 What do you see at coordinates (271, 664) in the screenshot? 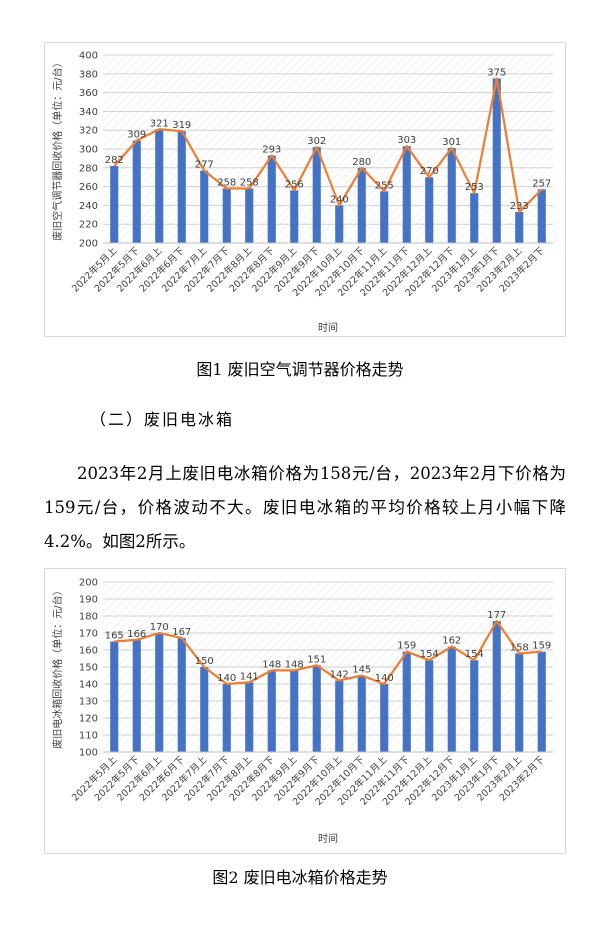
I see `data-label: 148` at bounding box center [271, 664].